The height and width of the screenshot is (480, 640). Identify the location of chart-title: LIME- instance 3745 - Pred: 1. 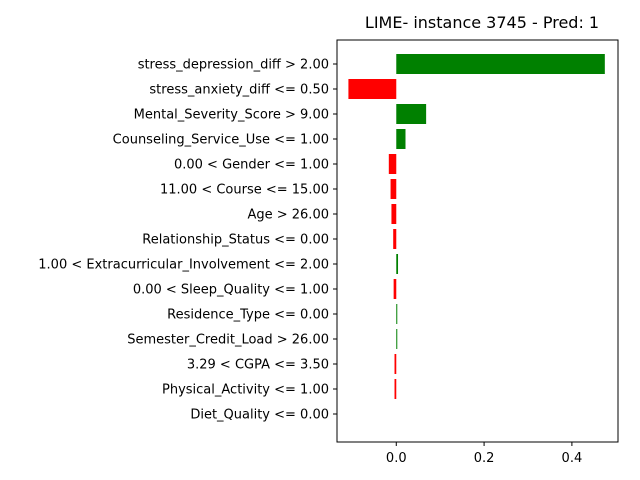
(482, 22).